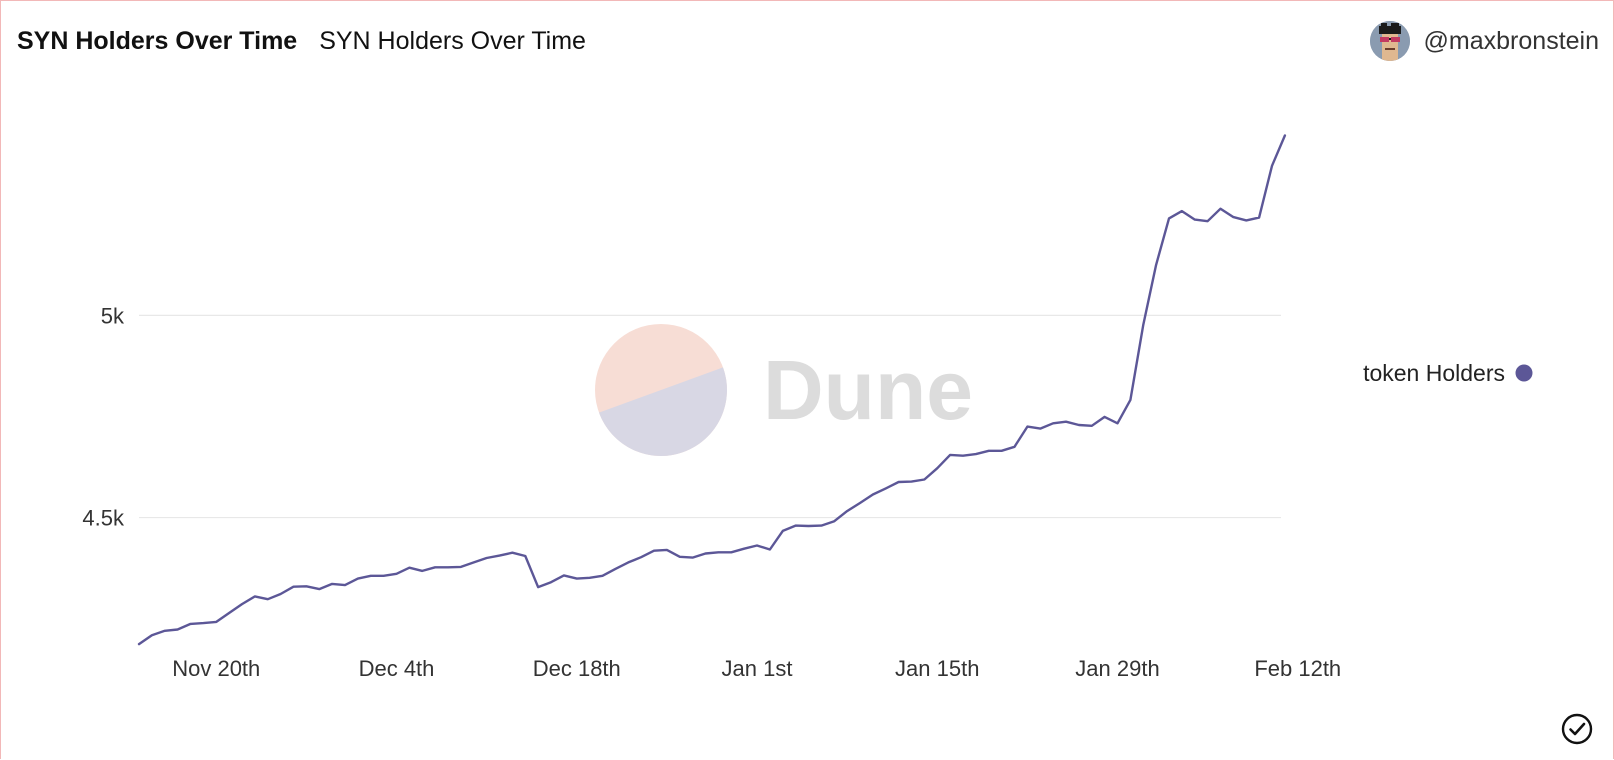 The height and width of the screenshot is (760, 1614). What do you see at coordinates (397, 668) in the screenshot?
I see `x-tick-label: Dec 4th` at bounding box center [397, 668].